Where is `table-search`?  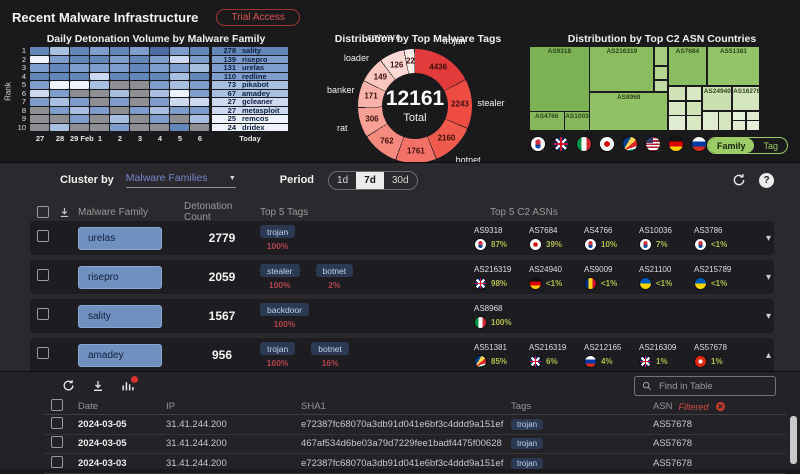 table-search is located at coordinates (705, 386).